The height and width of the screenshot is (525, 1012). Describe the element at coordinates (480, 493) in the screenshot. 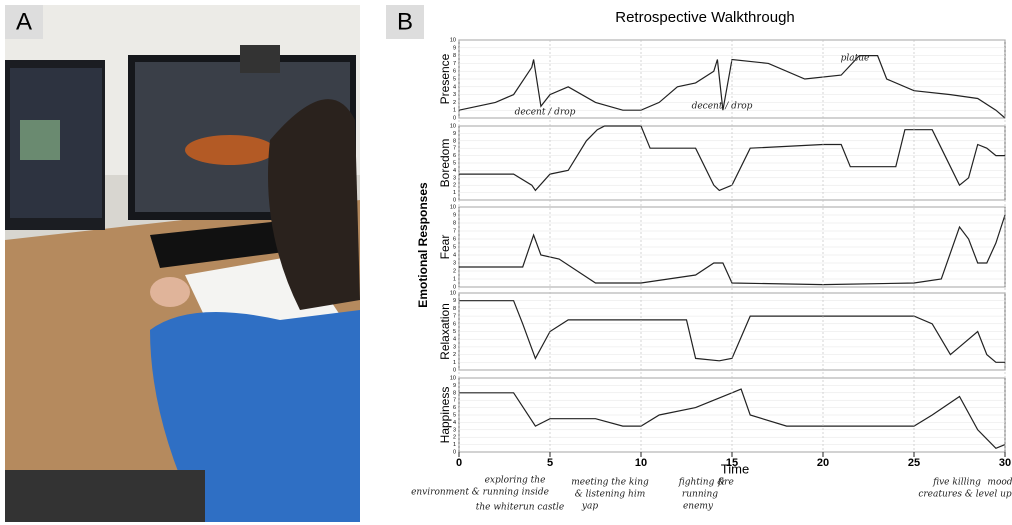

I see `annotation: environment & running inside` at that location.